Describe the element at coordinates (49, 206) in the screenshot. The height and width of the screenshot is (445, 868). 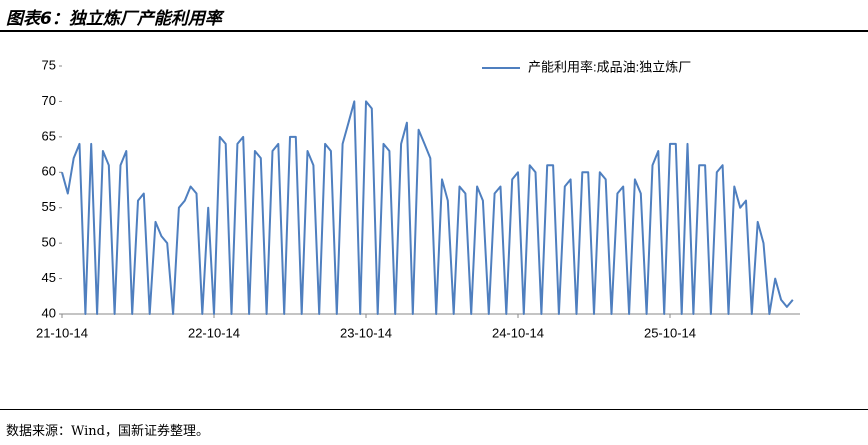
I see `y-tick-label: 55` at that location.